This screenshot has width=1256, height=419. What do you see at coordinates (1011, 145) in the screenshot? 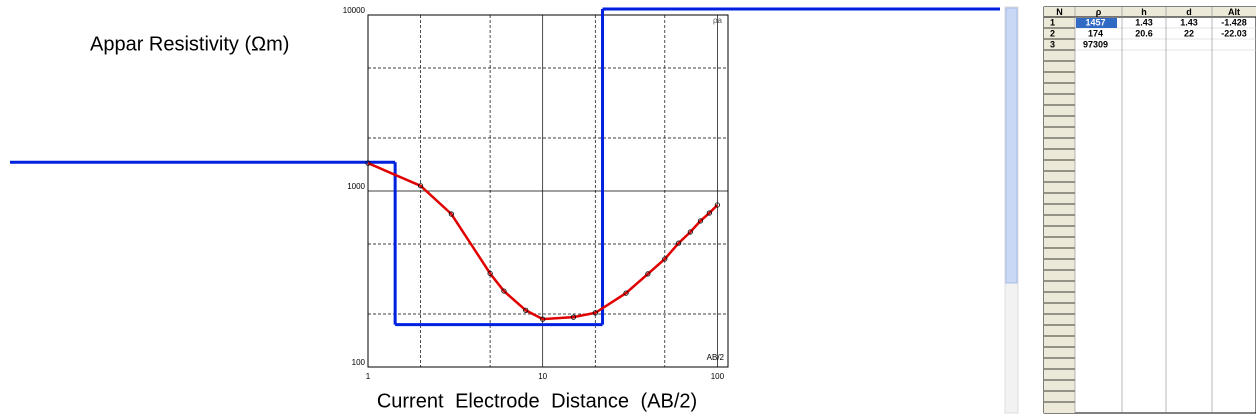
I see `scrollbar-thumb` at bounding box center [1011, 145].